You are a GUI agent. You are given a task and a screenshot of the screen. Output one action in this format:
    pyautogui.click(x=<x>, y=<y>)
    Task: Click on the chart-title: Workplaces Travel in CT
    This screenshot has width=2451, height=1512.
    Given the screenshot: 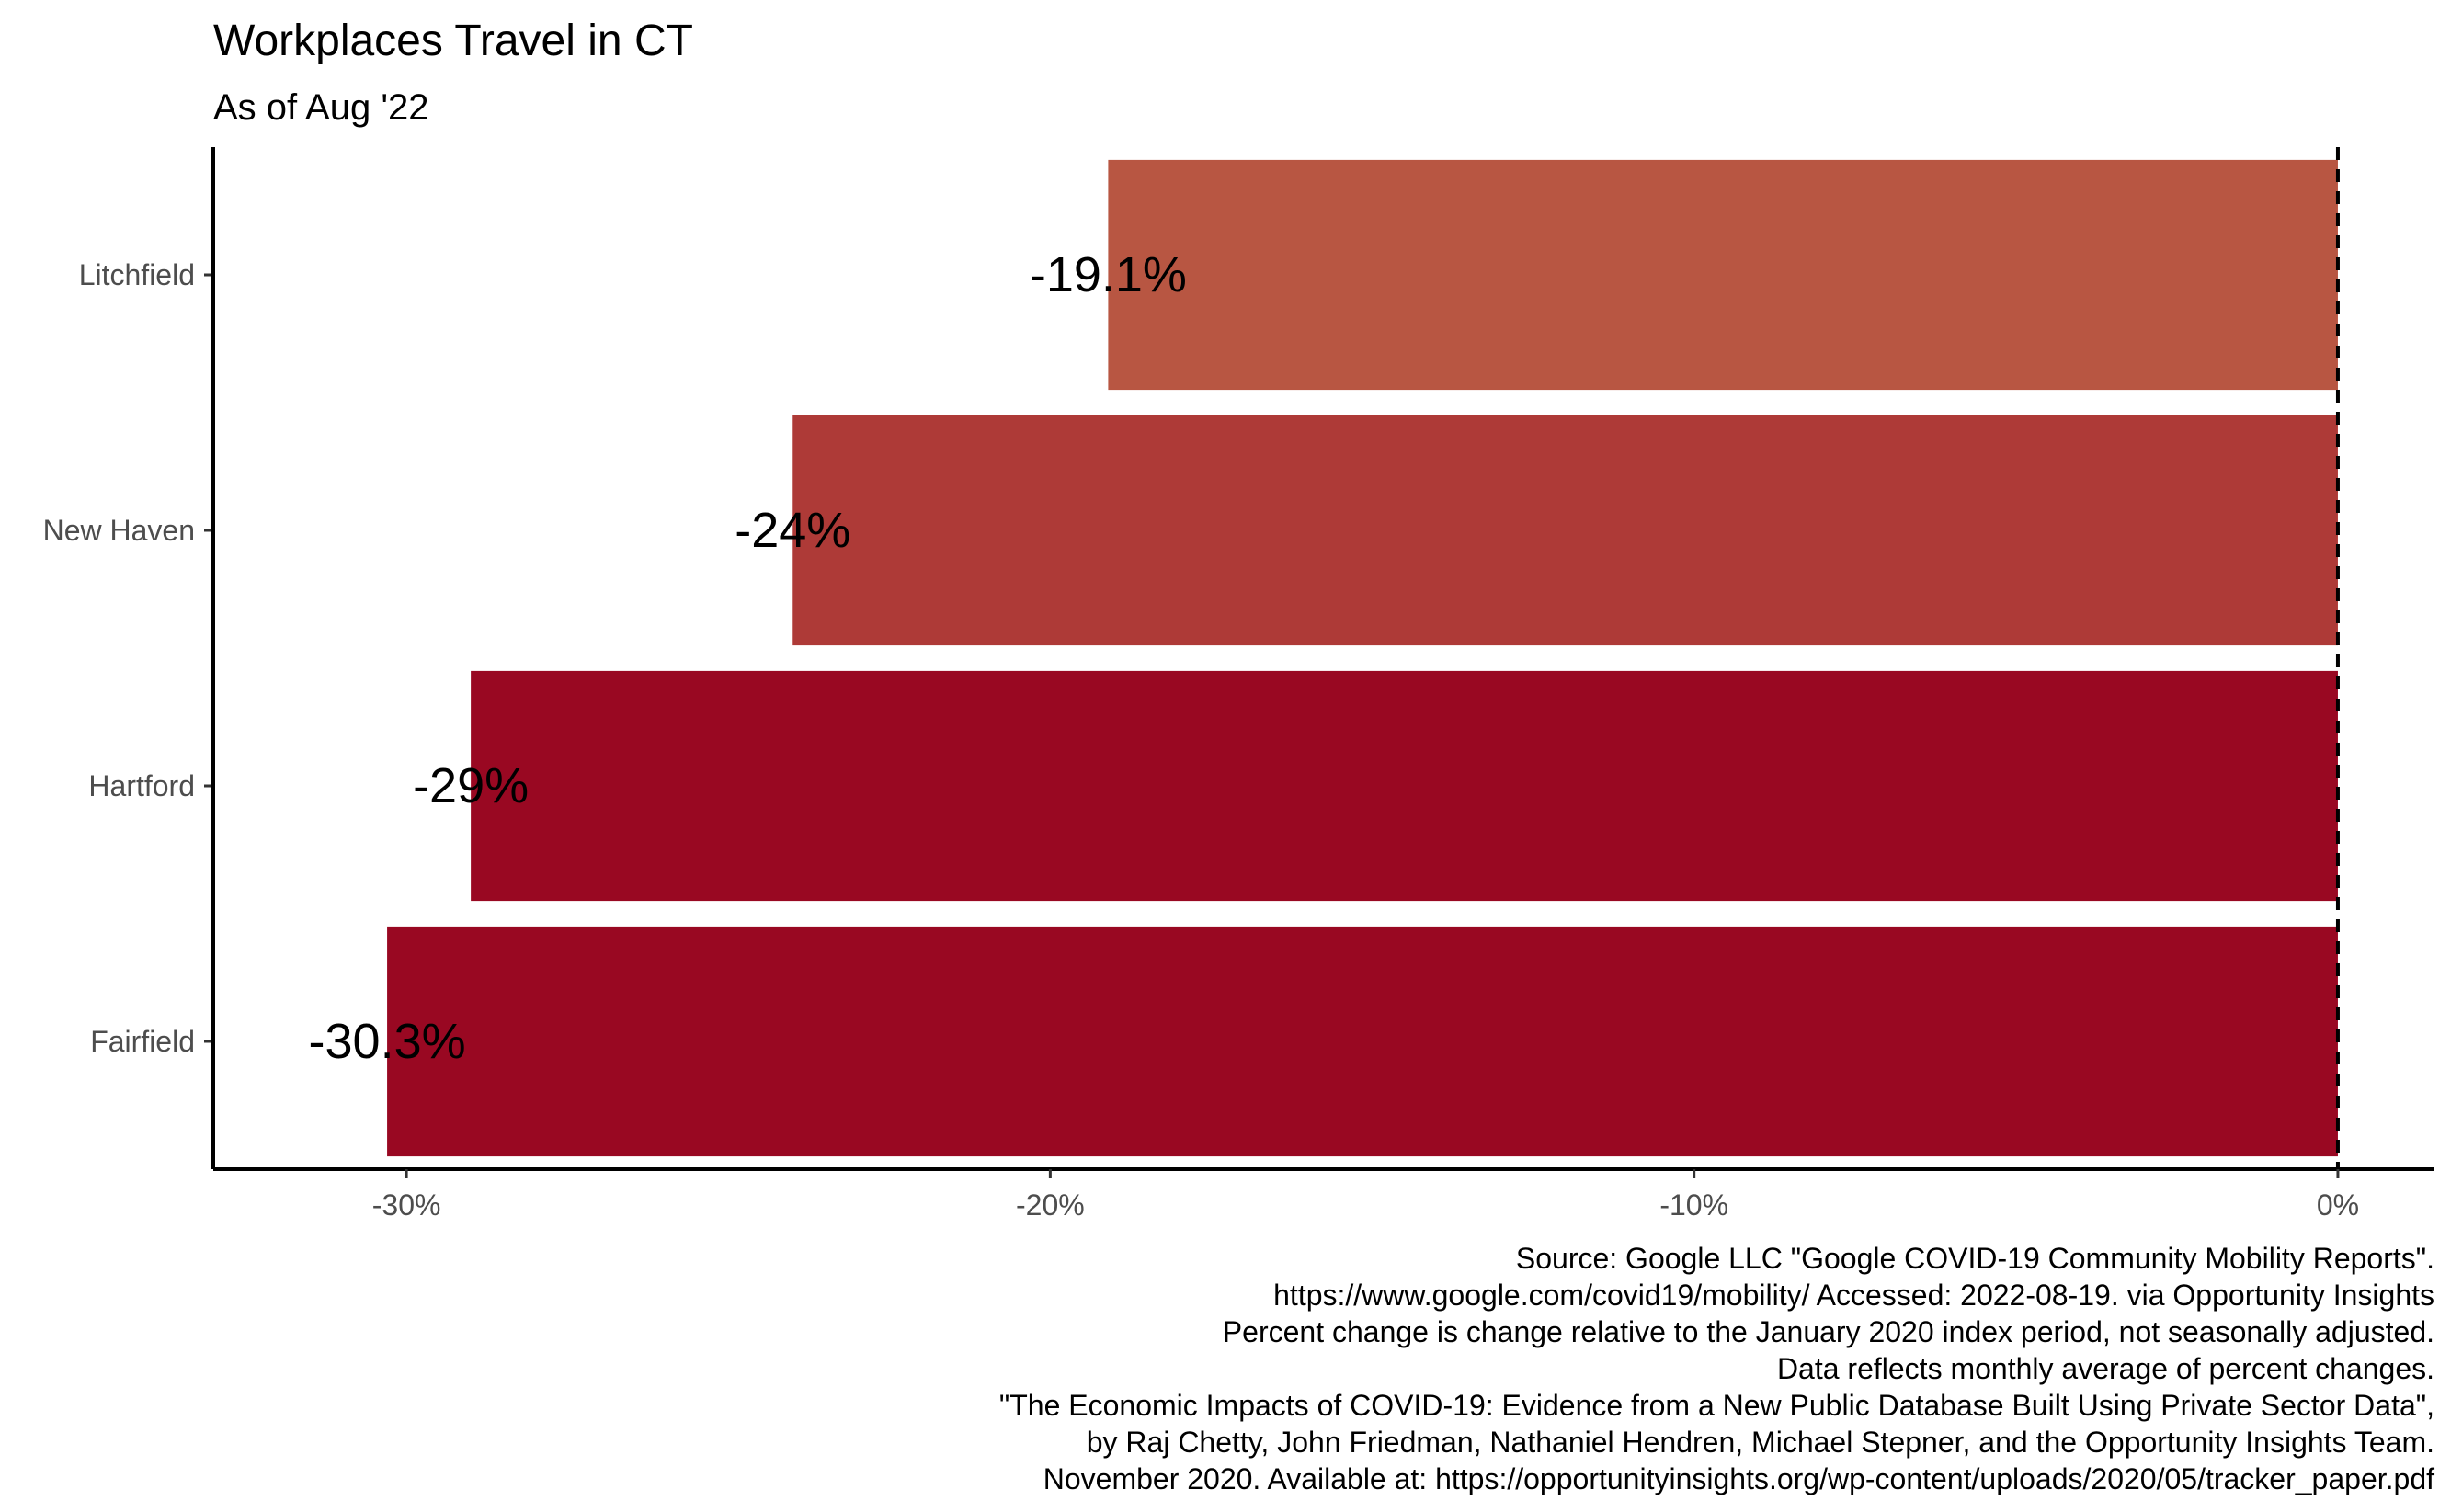 What is the action you would take?
    pyautogui.click(x=453, y=41)
    